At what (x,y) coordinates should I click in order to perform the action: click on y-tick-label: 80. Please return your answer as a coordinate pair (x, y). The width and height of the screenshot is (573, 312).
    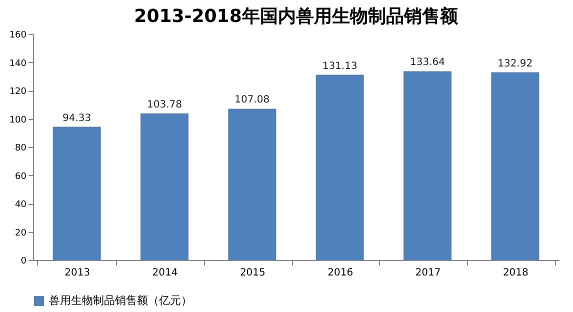
    Looking at the image, I should click on (21, 149).